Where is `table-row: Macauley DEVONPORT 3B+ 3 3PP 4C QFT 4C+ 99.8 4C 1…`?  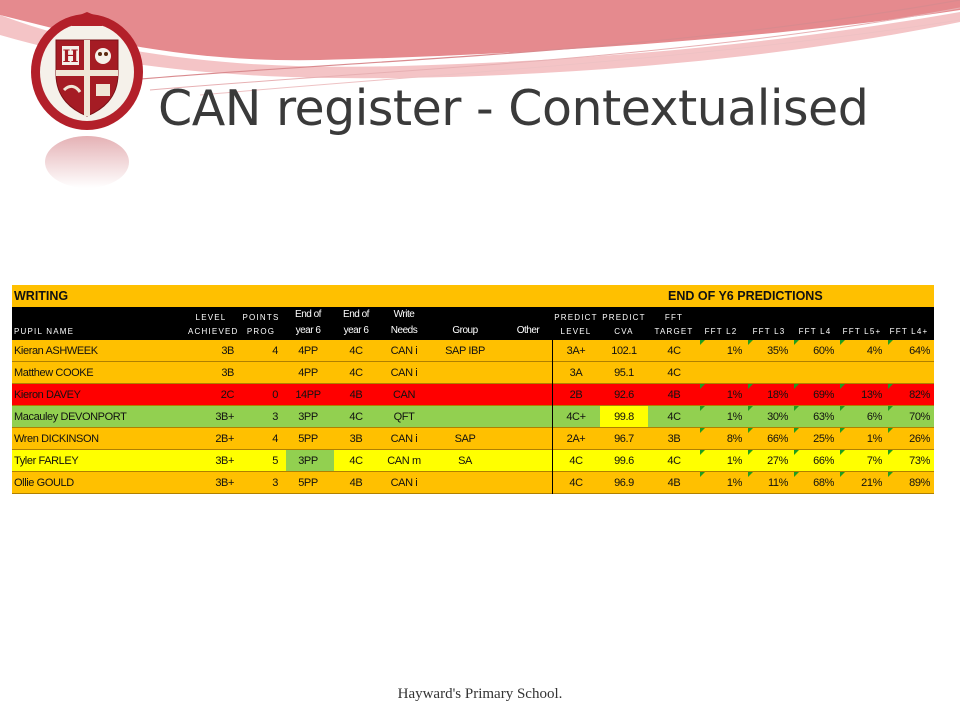 table-row: Macauley DEVONPORT 3B+ 3 3PP 4C QFT 4C+ 99.8 4C 1… is located at coordinates (473, 417).